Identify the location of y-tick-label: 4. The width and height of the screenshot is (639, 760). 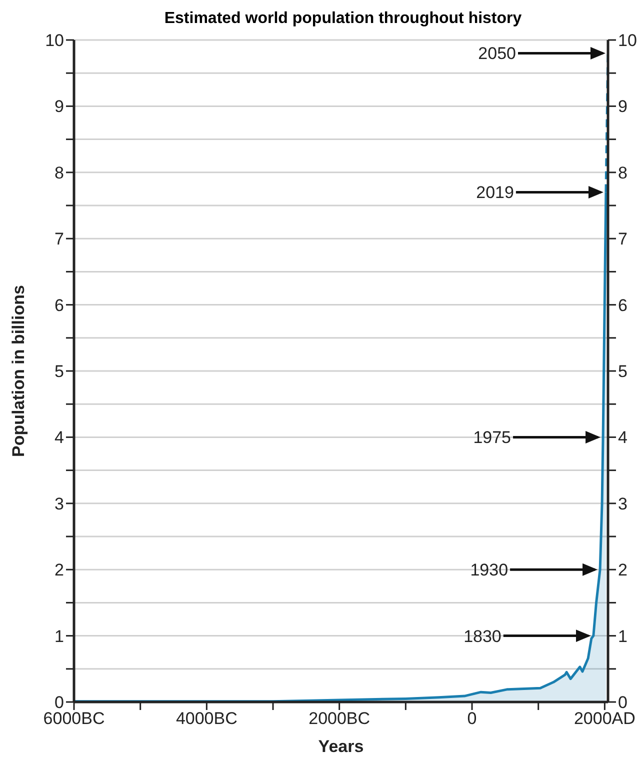
(59, 438).